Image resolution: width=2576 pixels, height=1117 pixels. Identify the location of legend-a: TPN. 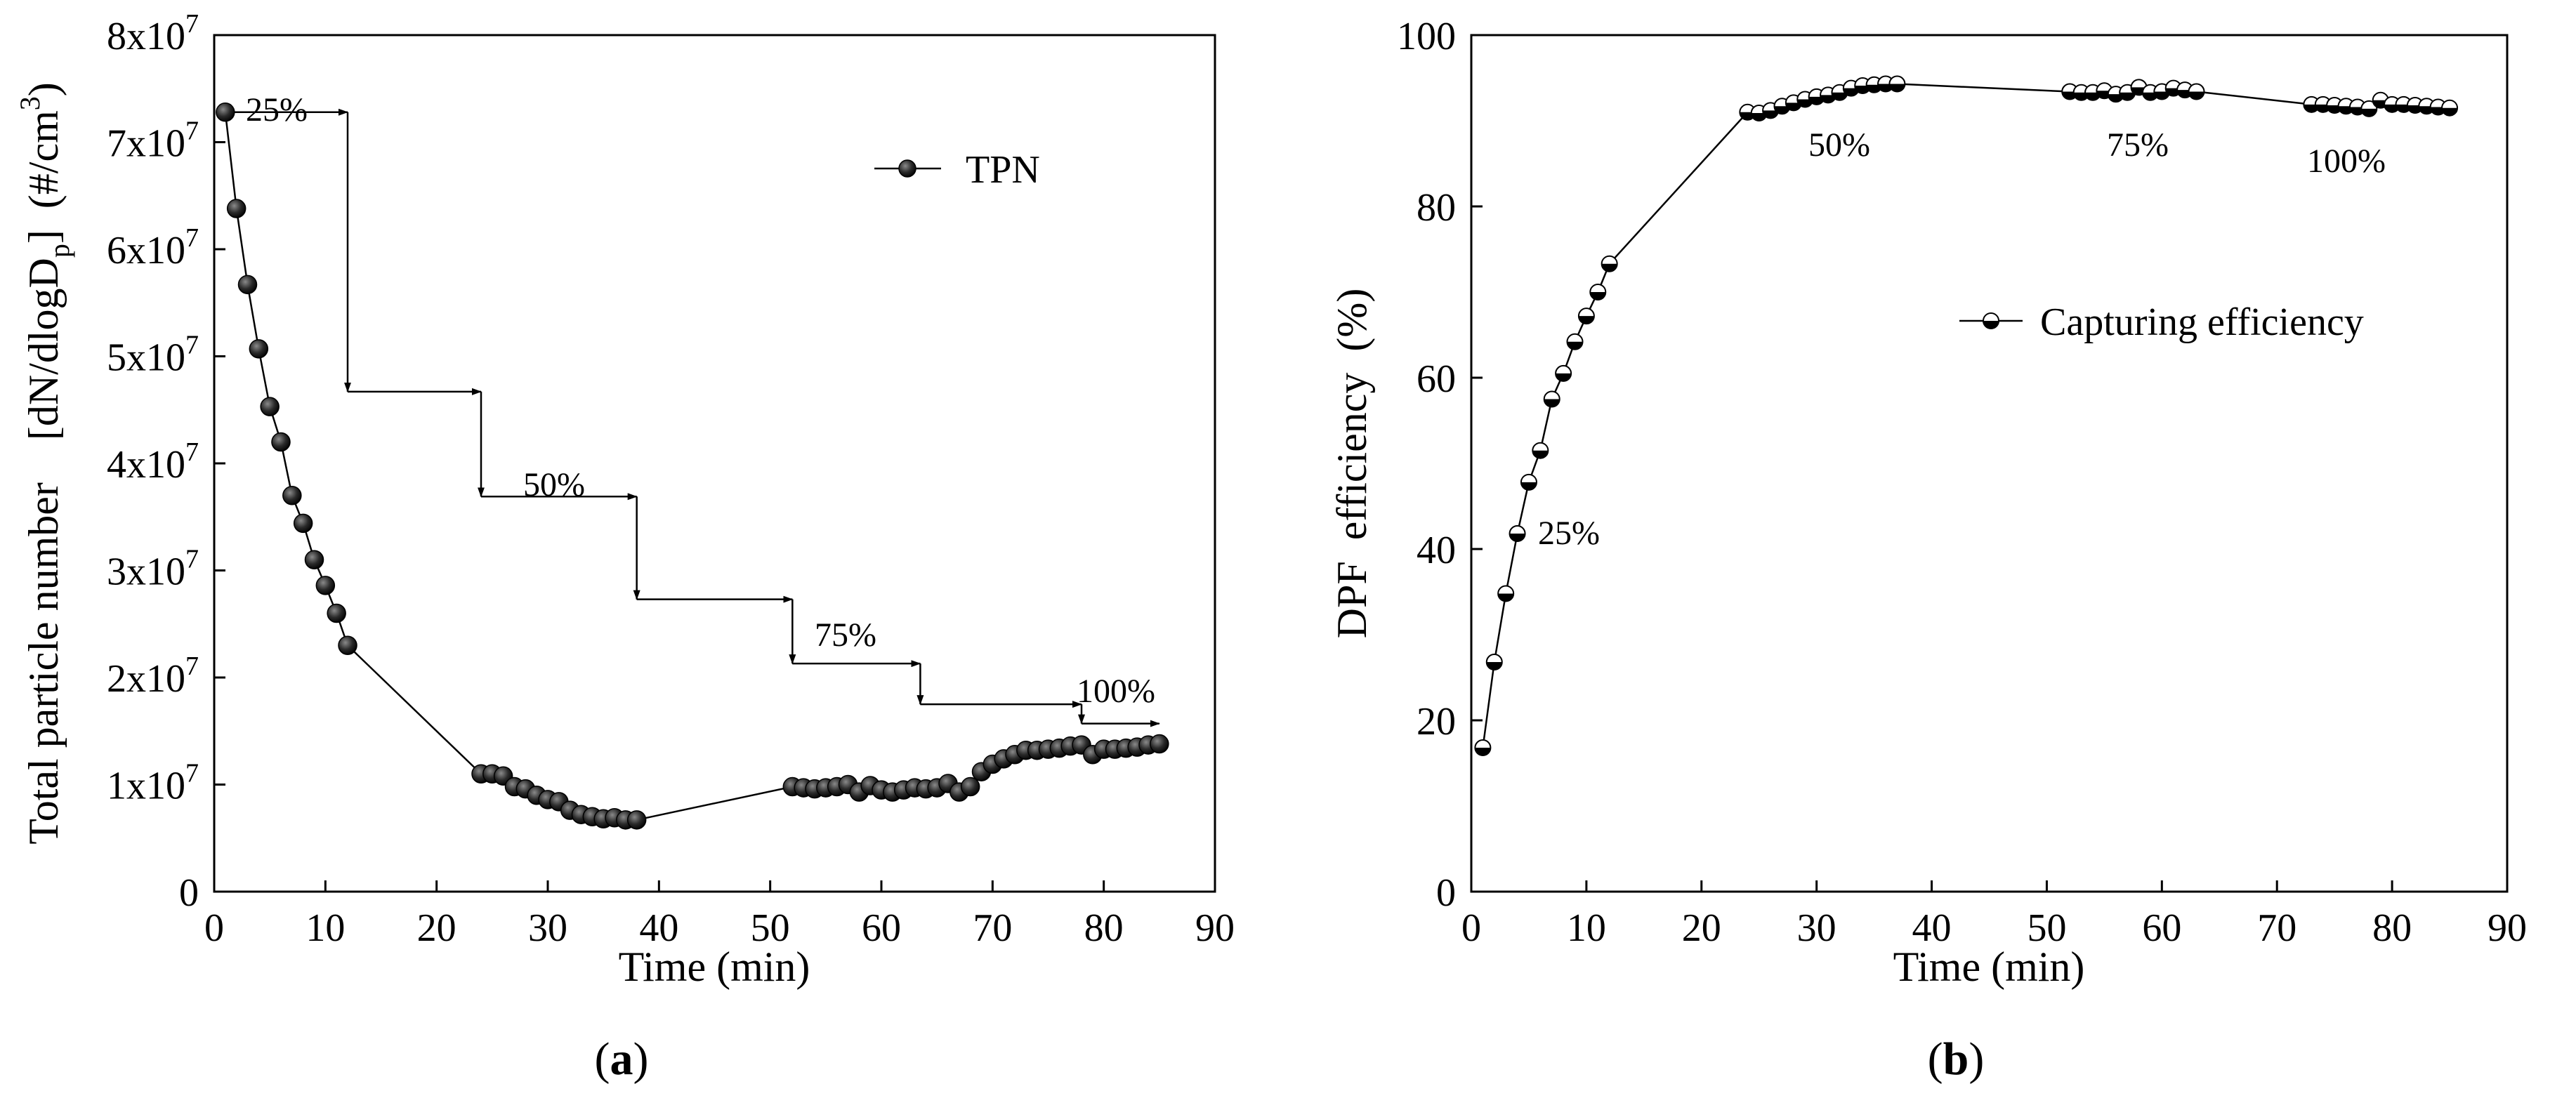
(957, 170).